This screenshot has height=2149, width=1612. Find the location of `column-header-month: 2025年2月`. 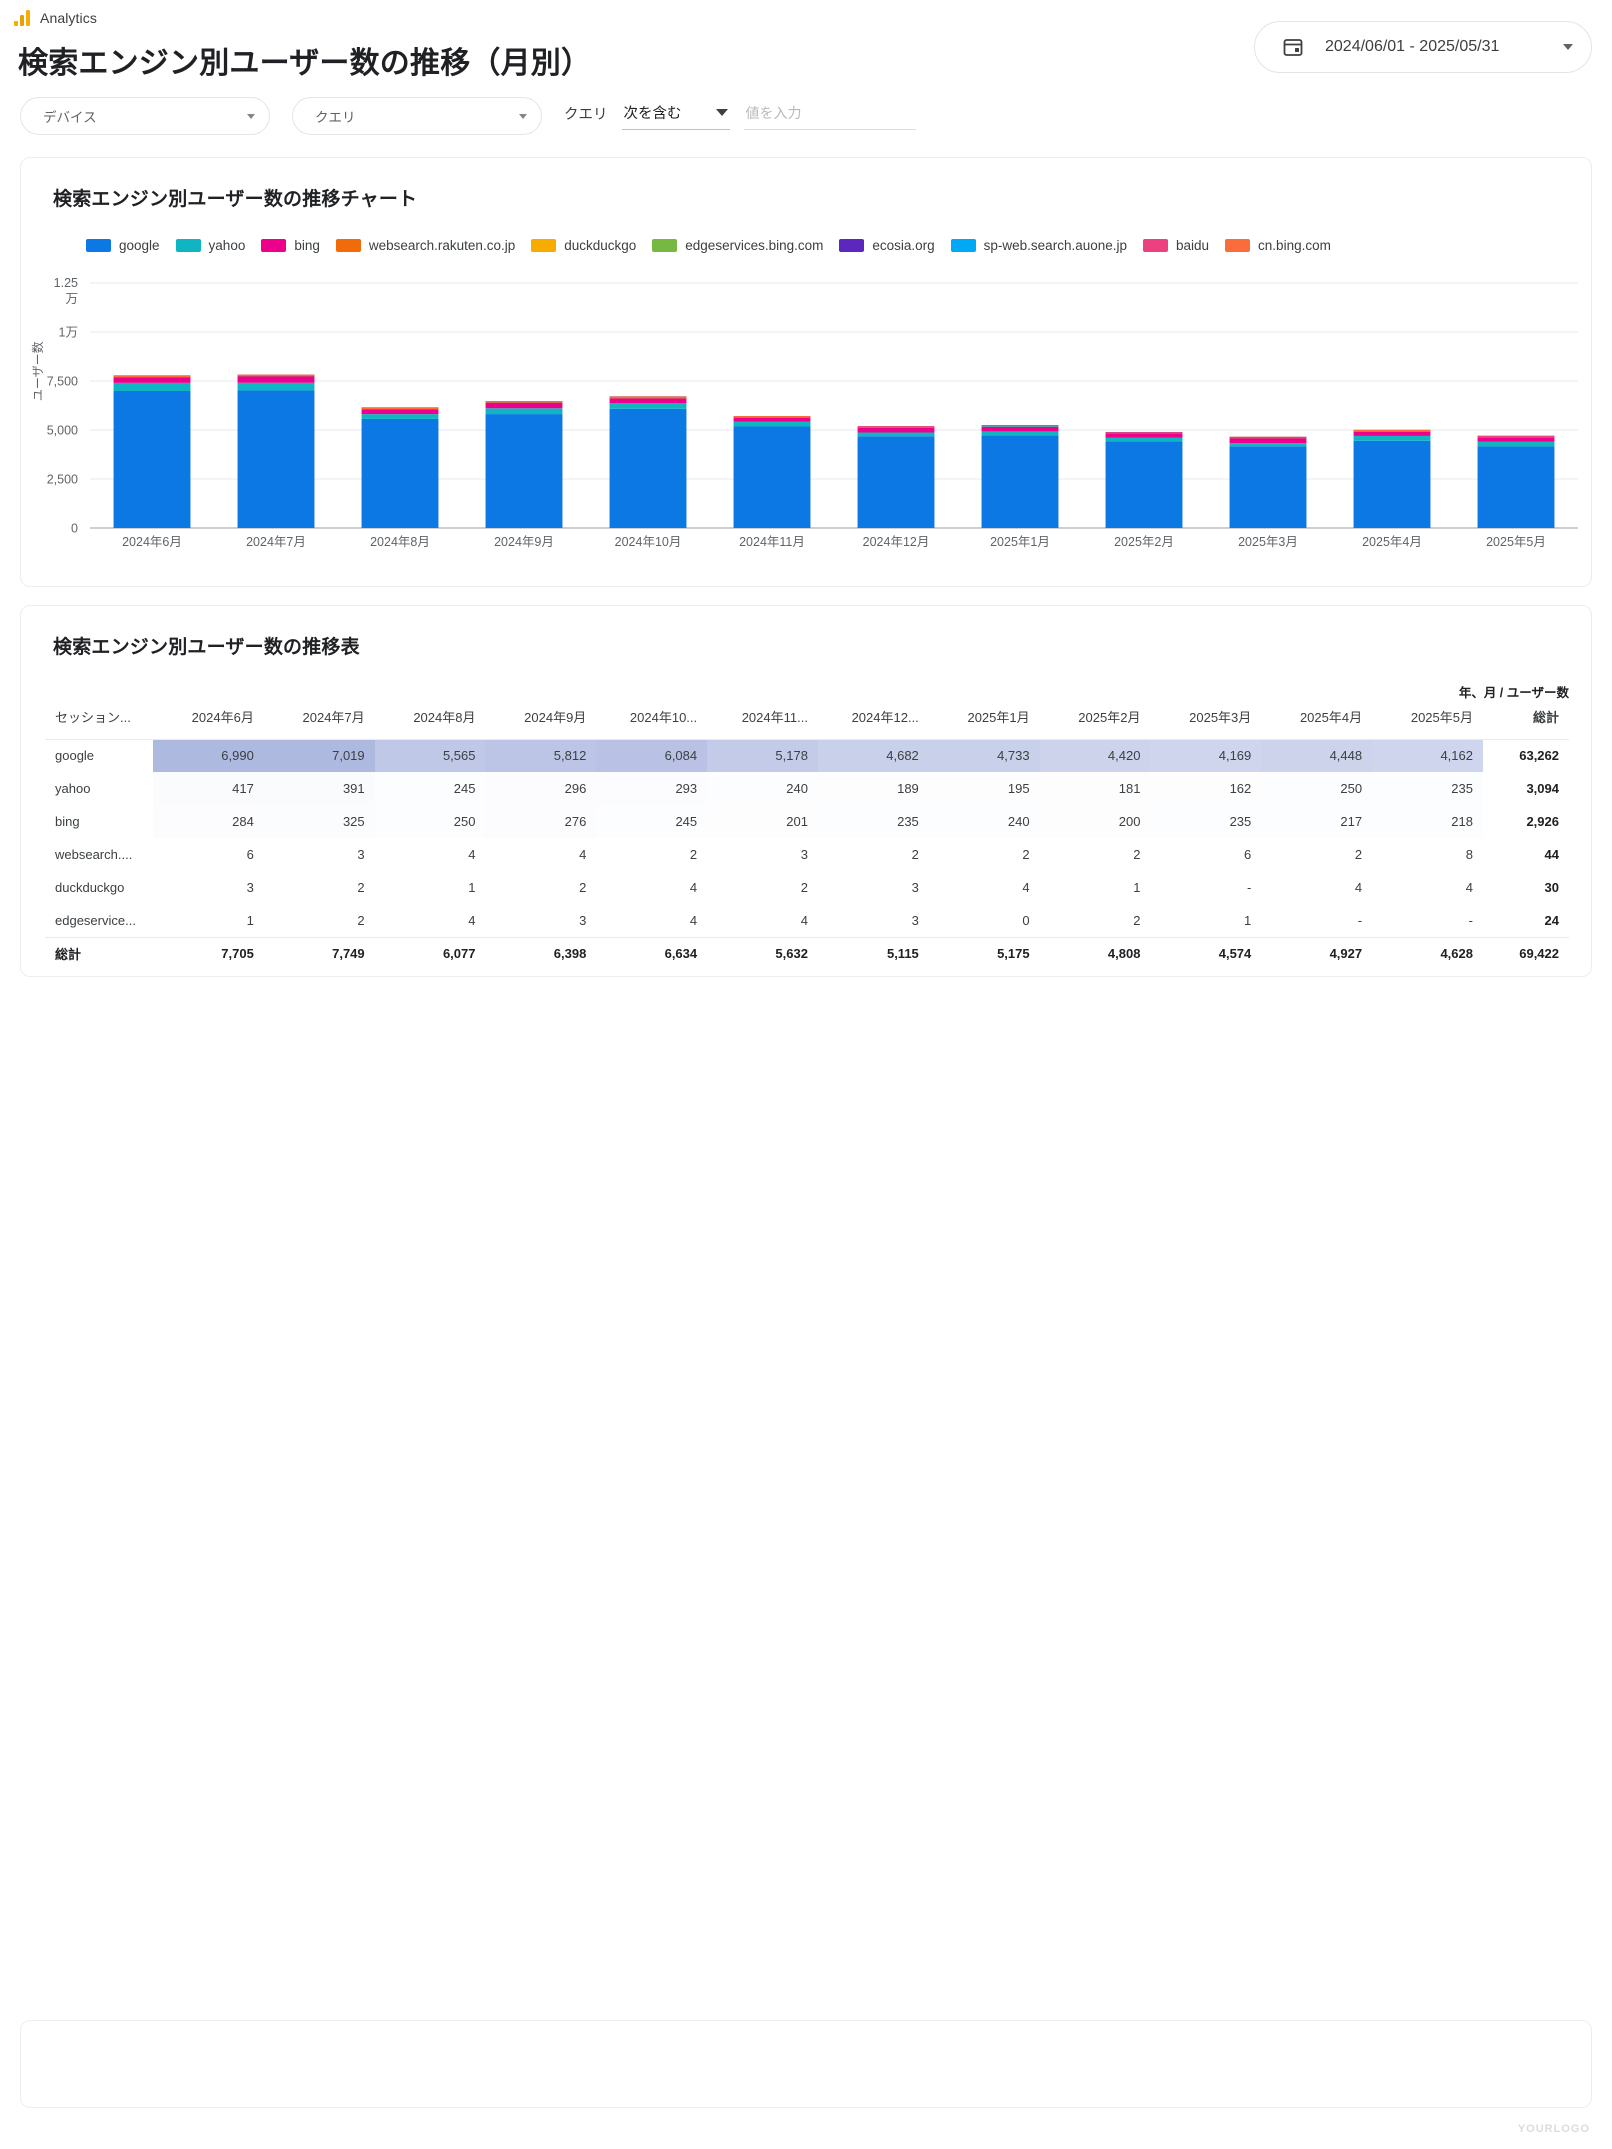

column-header-month: 2025年2月 is located at coordinates (1095, 720).